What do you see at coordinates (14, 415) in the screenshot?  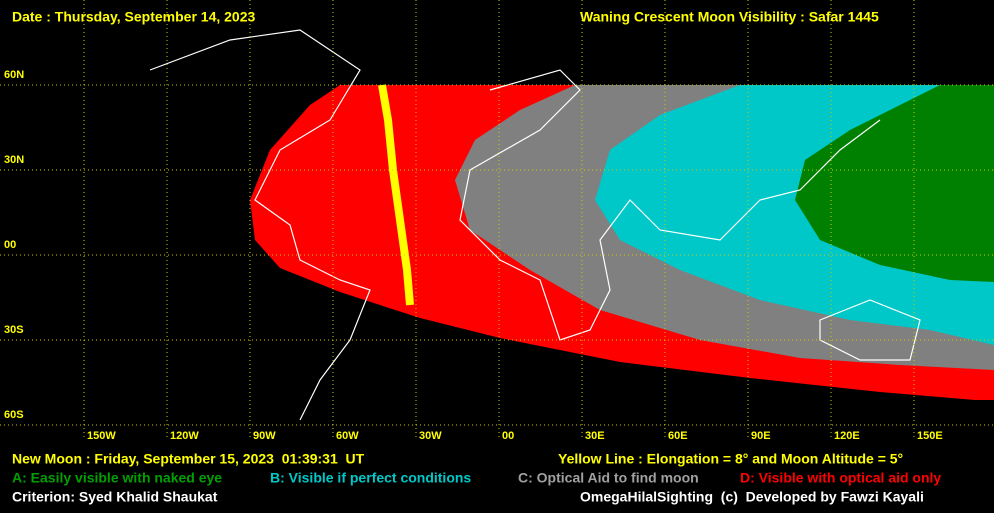 I see `latitude-label: 60S` at bounding box center [14, 415].